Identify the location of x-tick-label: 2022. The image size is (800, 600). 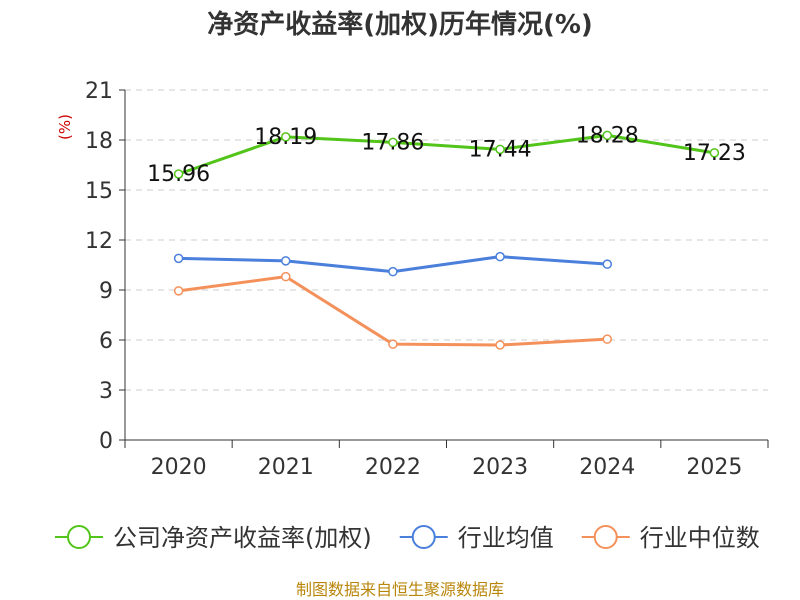
(393, 467).